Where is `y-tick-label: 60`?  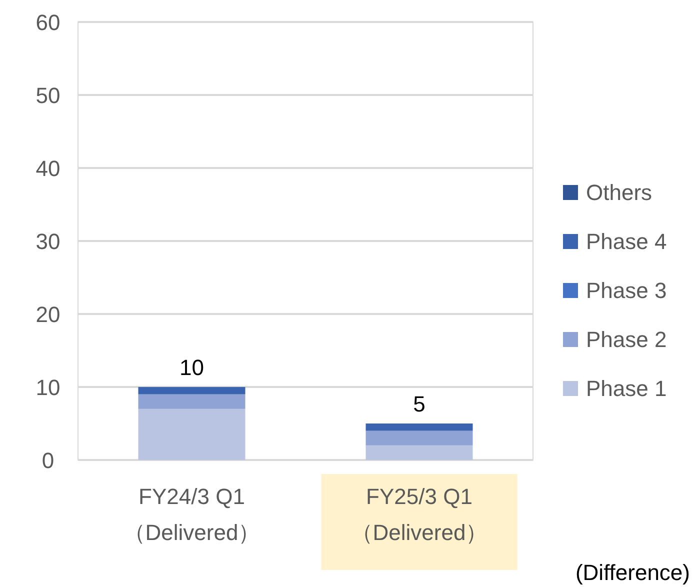
y-tick-label: 60 is located at coordinates (48, 22).